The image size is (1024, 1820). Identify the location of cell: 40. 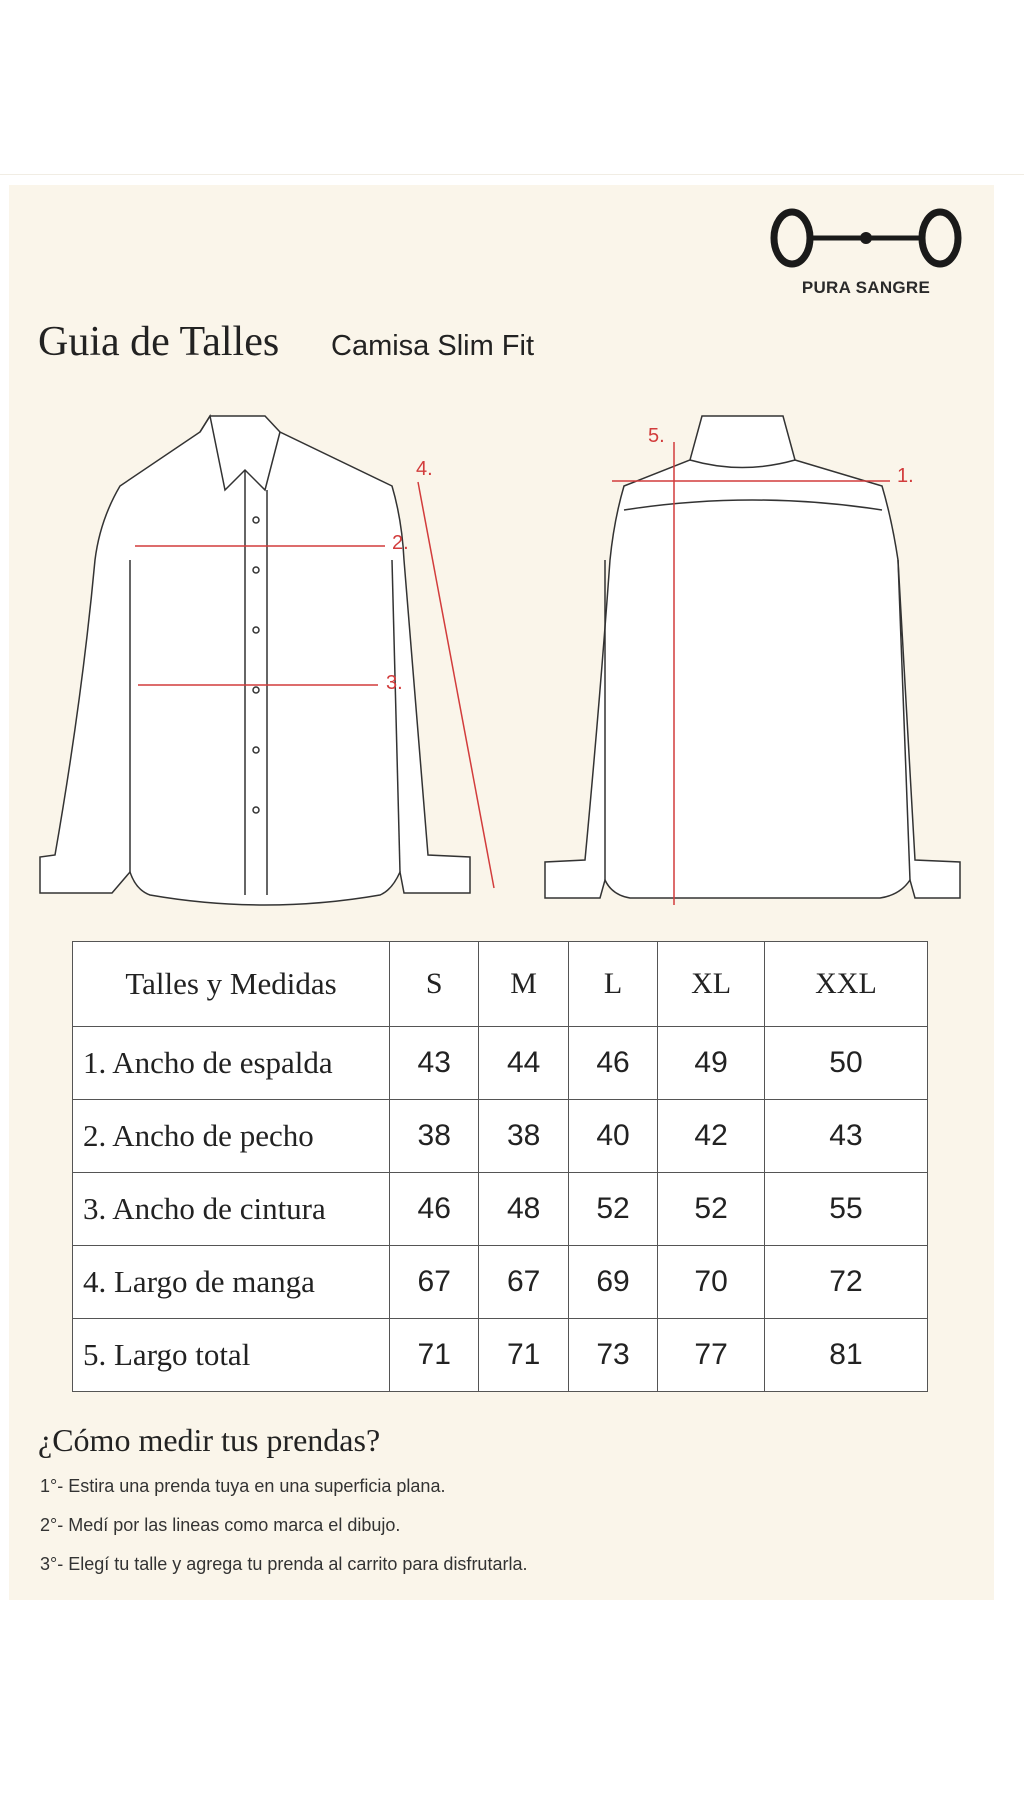
(613, 1136).